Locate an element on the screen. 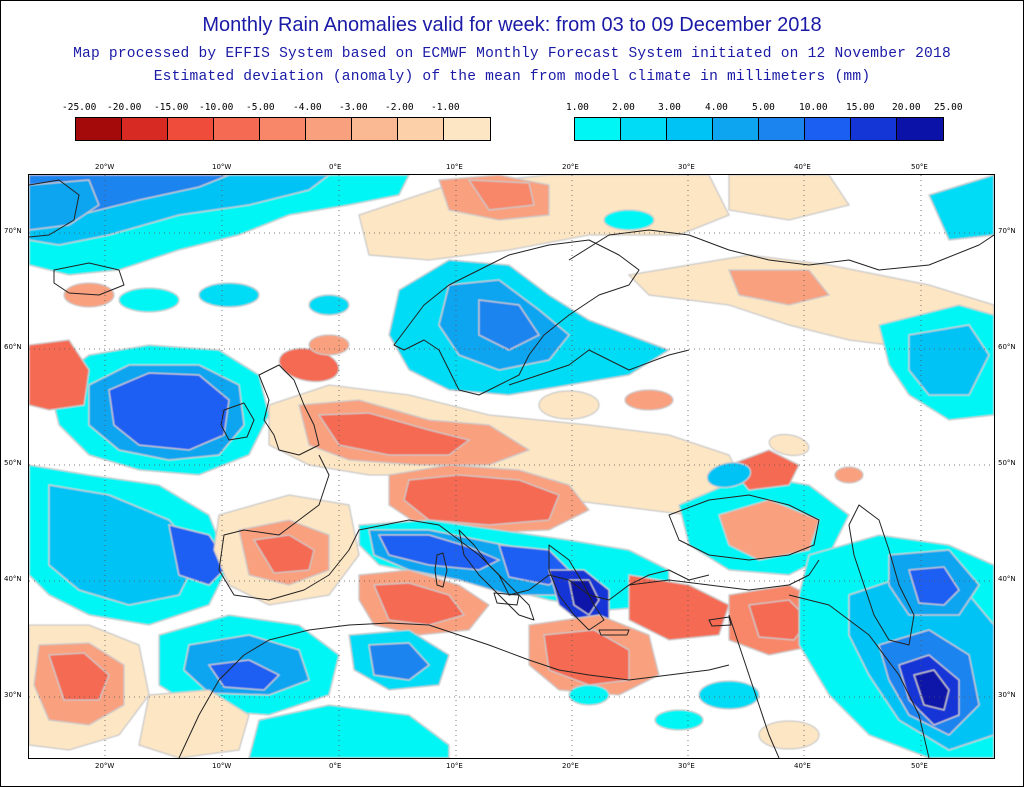  coast-ireland is located at coordinates (237, 421).